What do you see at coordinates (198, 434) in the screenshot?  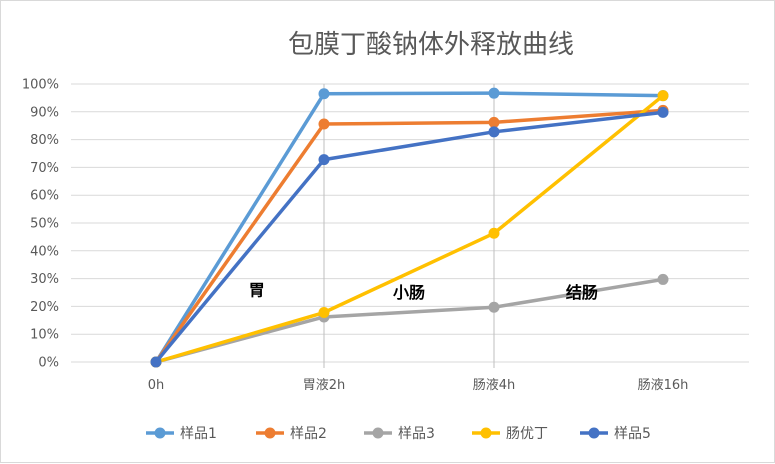 I see `legend-label: 样品1` at bounding box center [198, 434].